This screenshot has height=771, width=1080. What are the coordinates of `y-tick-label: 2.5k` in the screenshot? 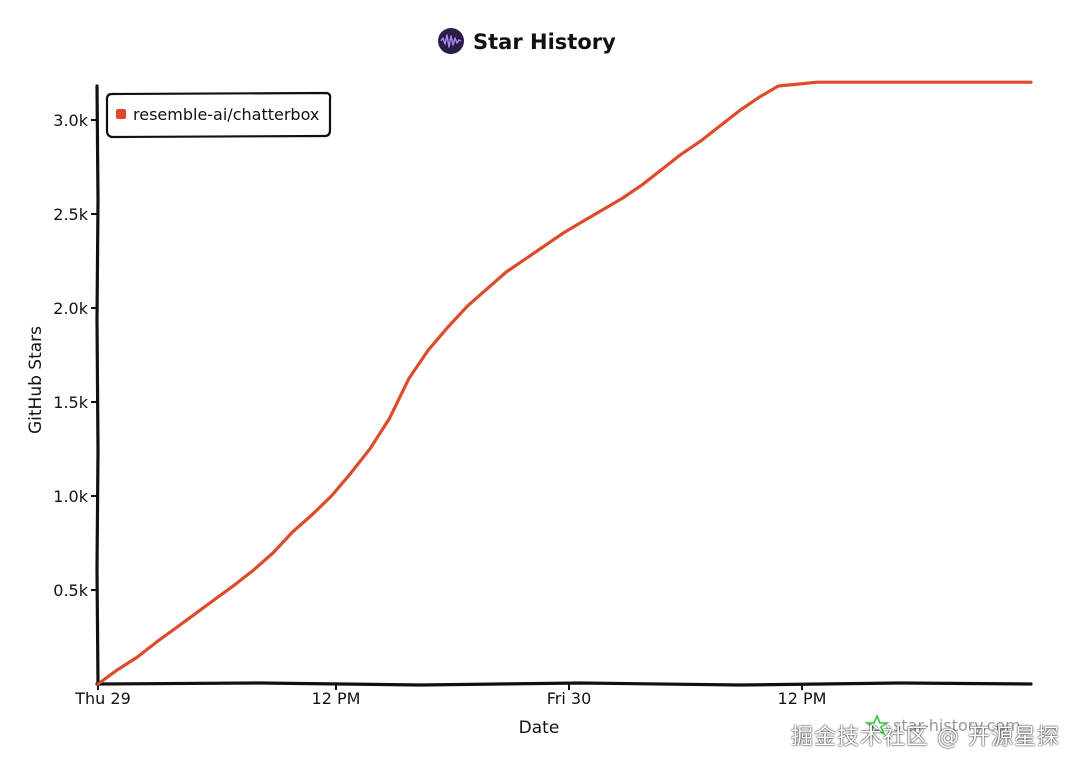 It's located at (70, 214).